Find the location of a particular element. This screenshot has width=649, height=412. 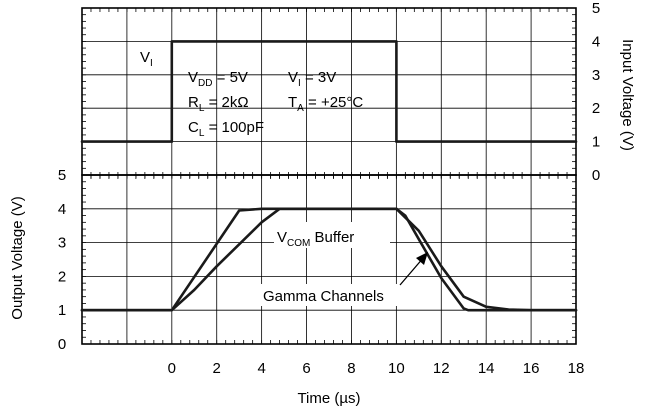

output-y-tick-label: 4 is located at coordinates (62, 209).